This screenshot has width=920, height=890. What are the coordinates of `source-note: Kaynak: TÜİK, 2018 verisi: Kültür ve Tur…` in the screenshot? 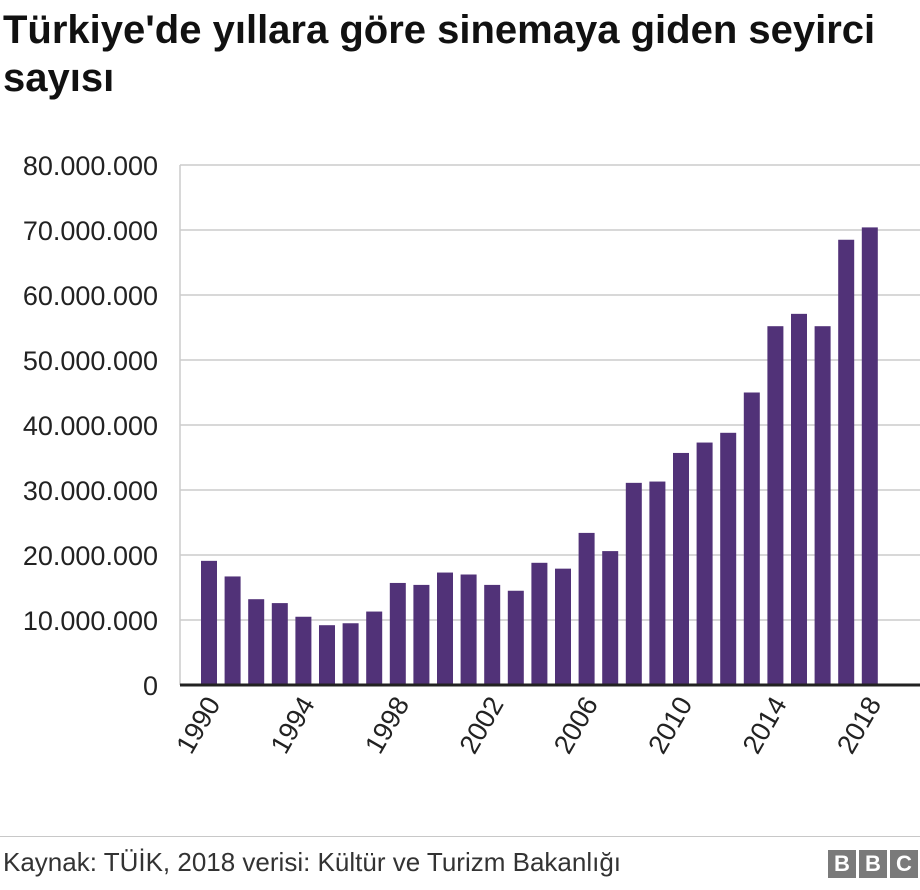 It's located at (312, 862).